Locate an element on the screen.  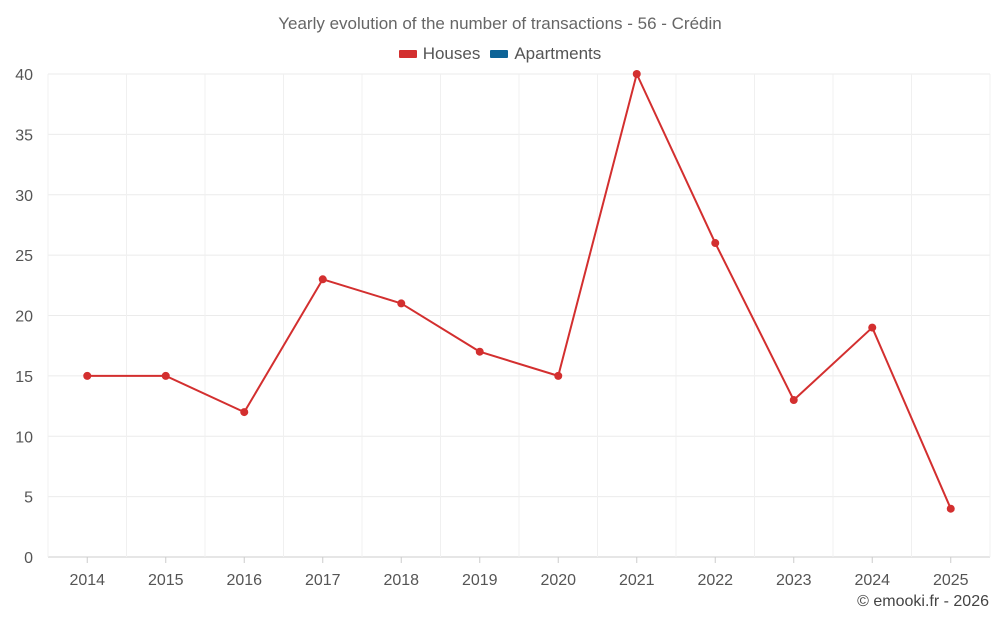
x-tick-label: 2025 is located at coordinates (951, 580).